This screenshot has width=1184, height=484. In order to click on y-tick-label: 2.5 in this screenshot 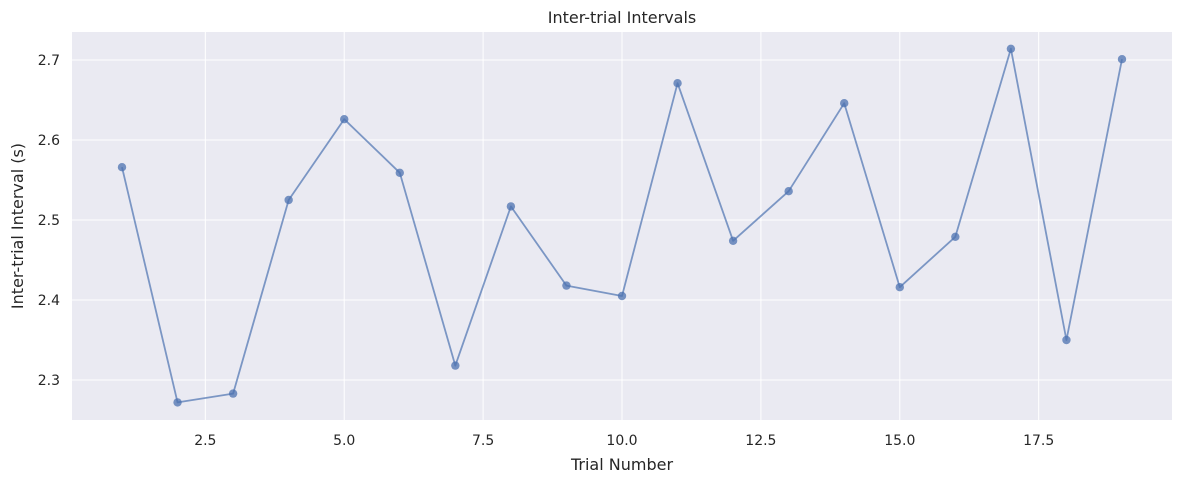, I will do `click(49, 221)`.